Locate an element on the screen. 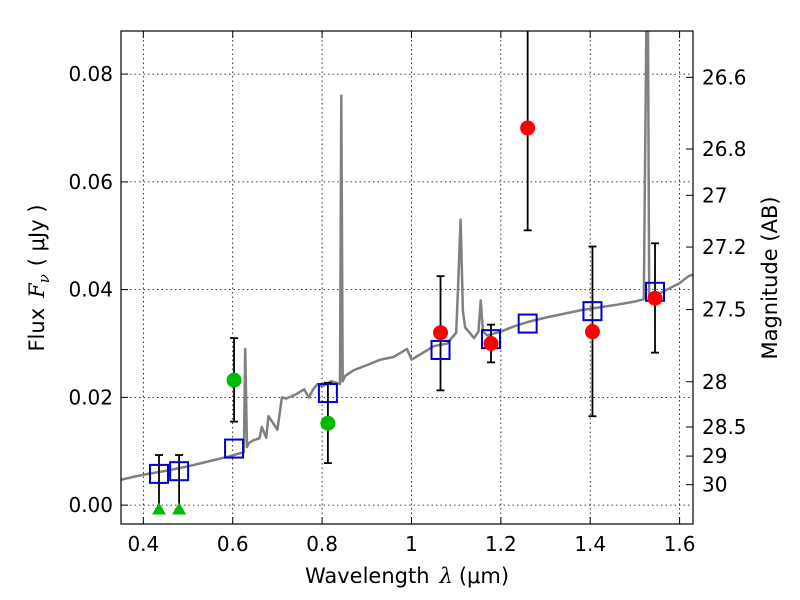  mag-tick-label: 27 is located at coordinates (714, 195).